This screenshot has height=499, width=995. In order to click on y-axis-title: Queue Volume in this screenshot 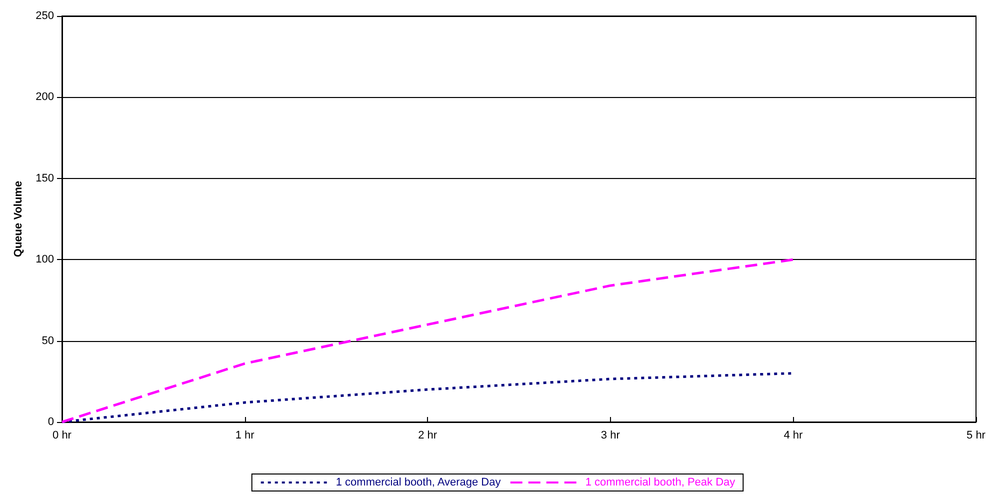, I will do `click(18, 219)`.